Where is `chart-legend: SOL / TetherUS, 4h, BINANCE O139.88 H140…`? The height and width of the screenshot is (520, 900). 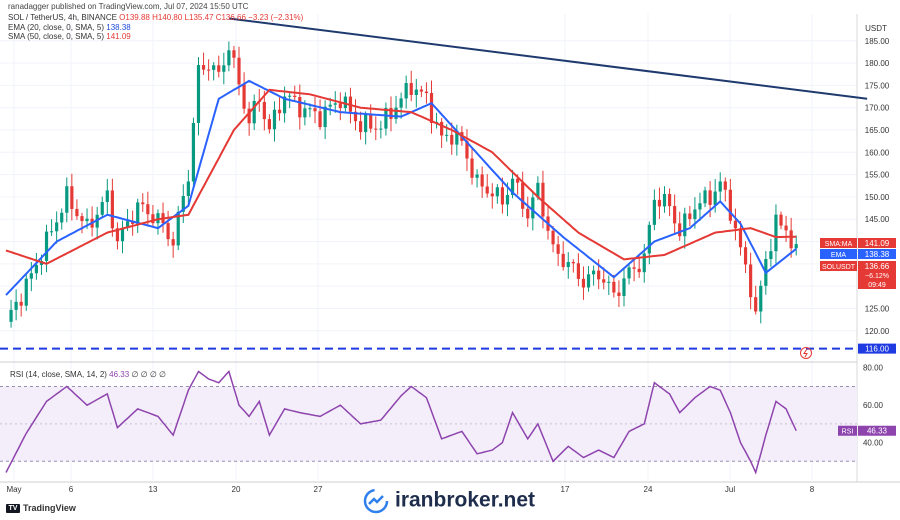 chart-legend: SOL / TetherUS, 4h, BINANCE O139.88 H140… is located at coordinates (155, 27).